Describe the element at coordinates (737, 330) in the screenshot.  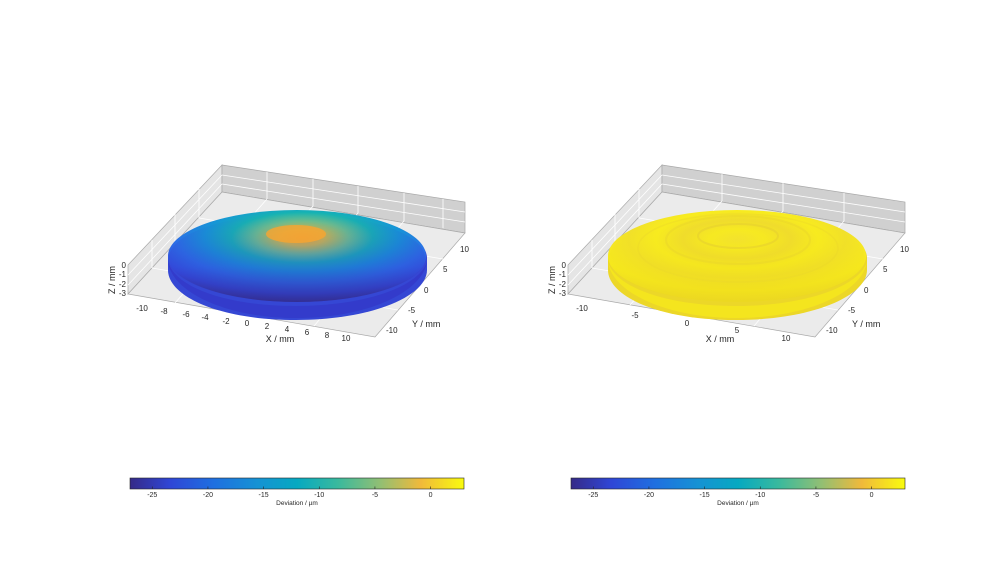
I see `x-tick: 5` at that location.